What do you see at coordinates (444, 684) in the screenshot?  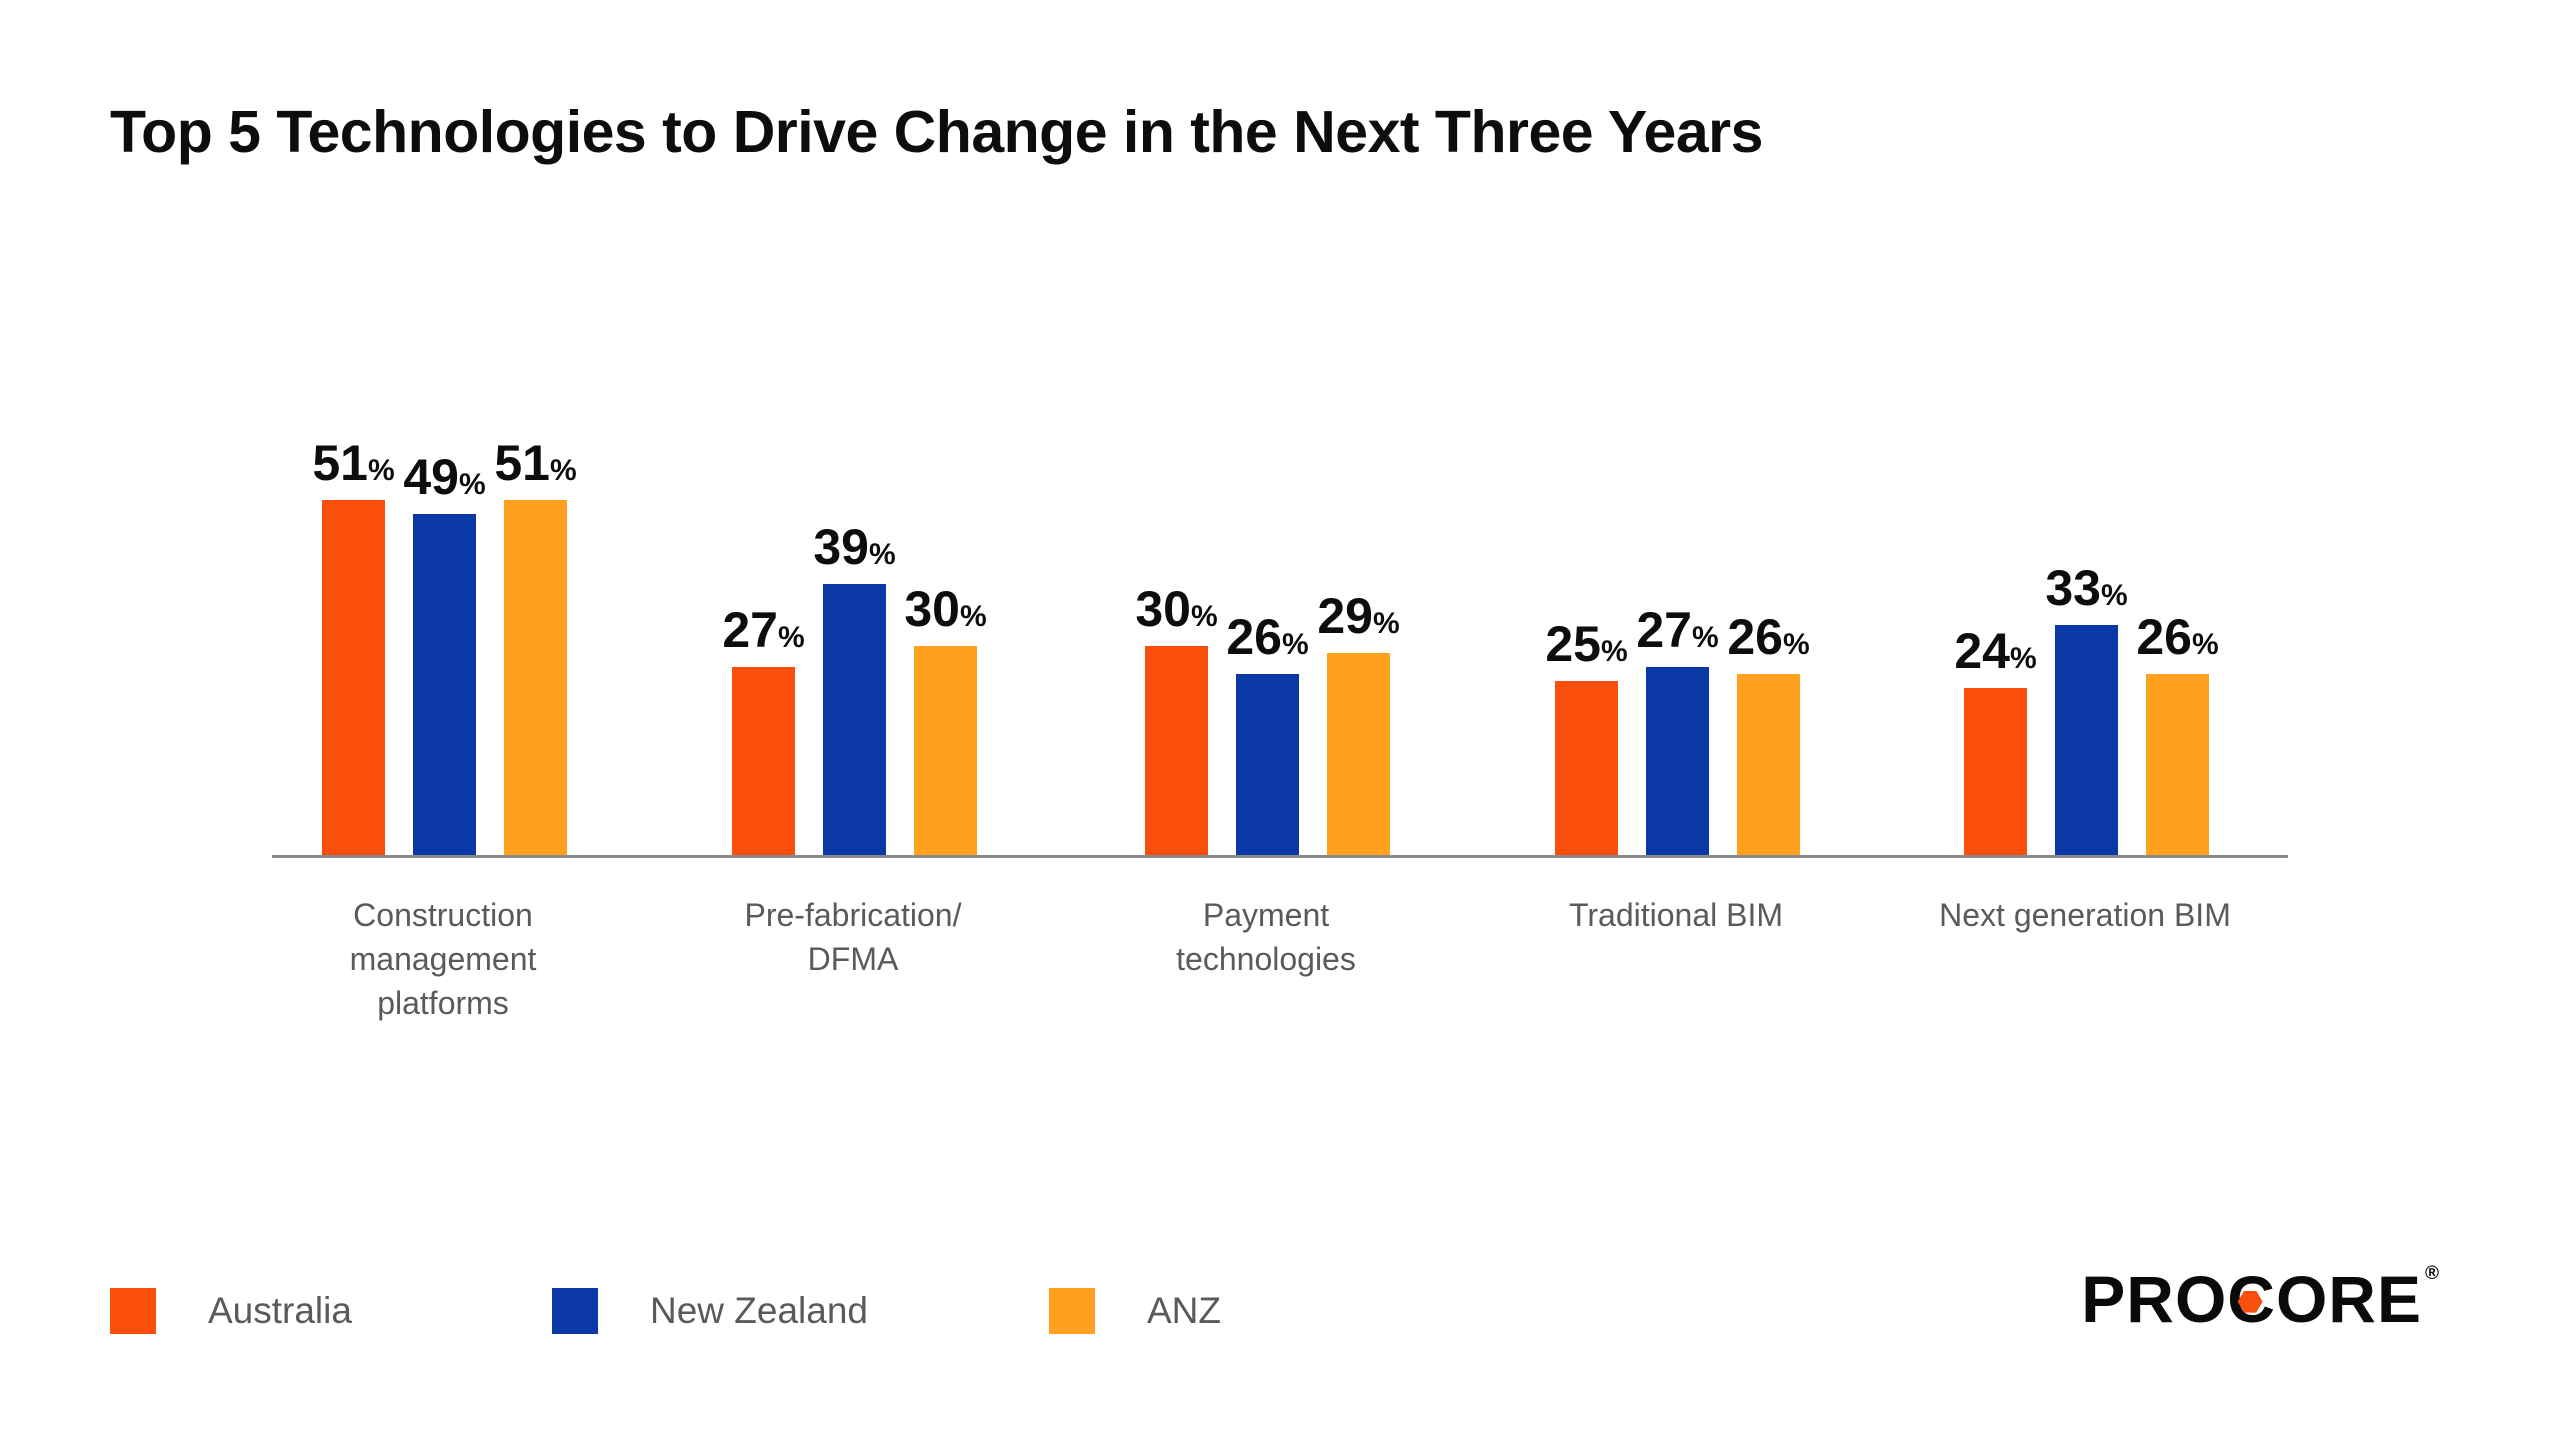 I see `bar-new-zealand-construction-management-platforms` at bounding box center [444, 684].